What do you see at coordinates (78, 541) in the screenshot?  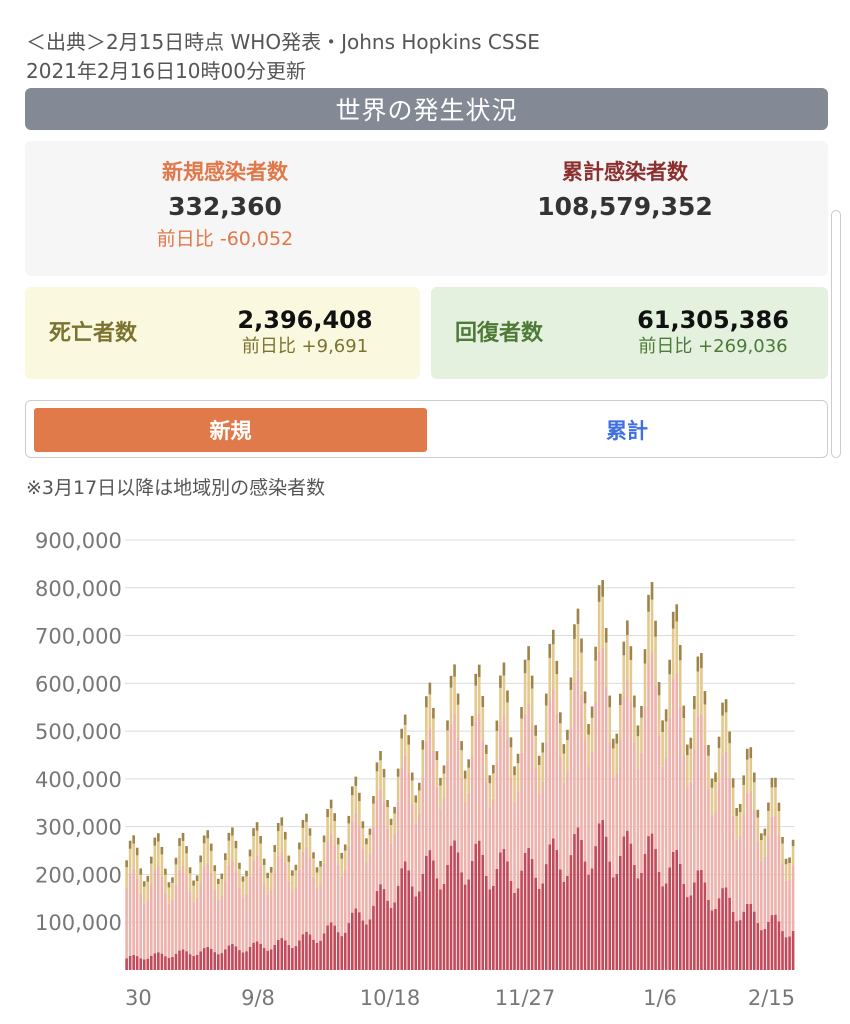 I see `y-tick-label: 900,000` at bounding box center [78, 541].